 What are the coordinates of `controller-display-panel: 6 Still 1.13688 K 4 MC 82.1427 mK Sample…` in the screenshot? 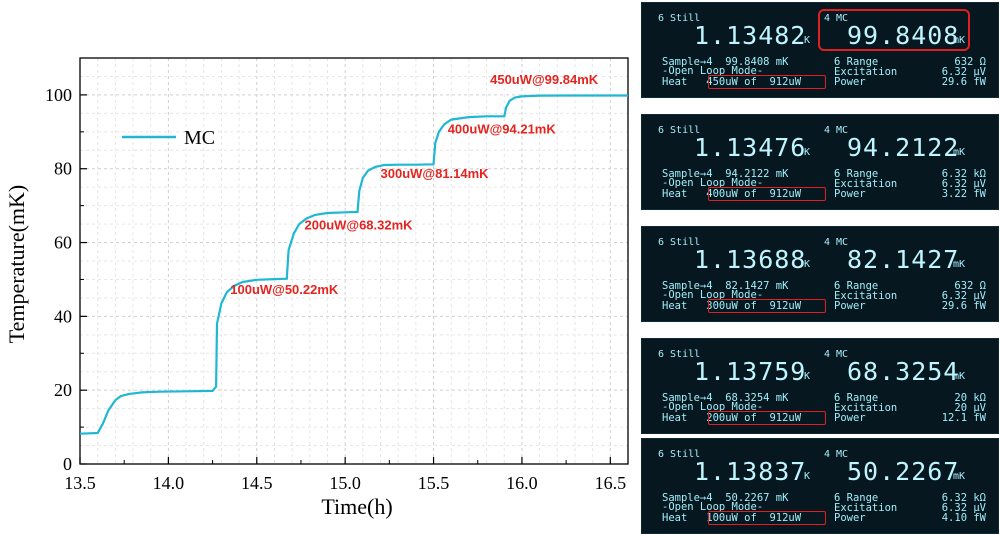 It's located at (820, 274).